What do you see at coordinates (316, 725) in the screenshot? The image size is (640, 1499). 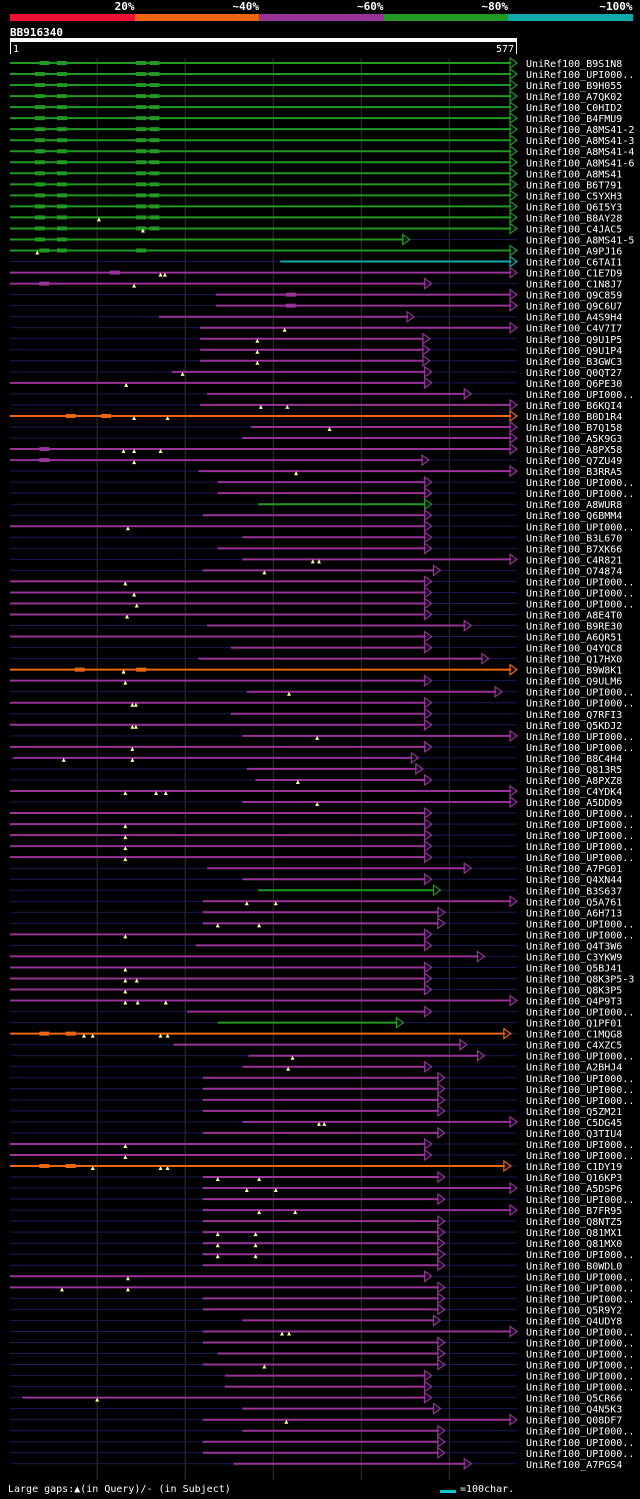 I see `hit-row: UniRef100_Q5KDJ2` at bounding box center [316, 725].